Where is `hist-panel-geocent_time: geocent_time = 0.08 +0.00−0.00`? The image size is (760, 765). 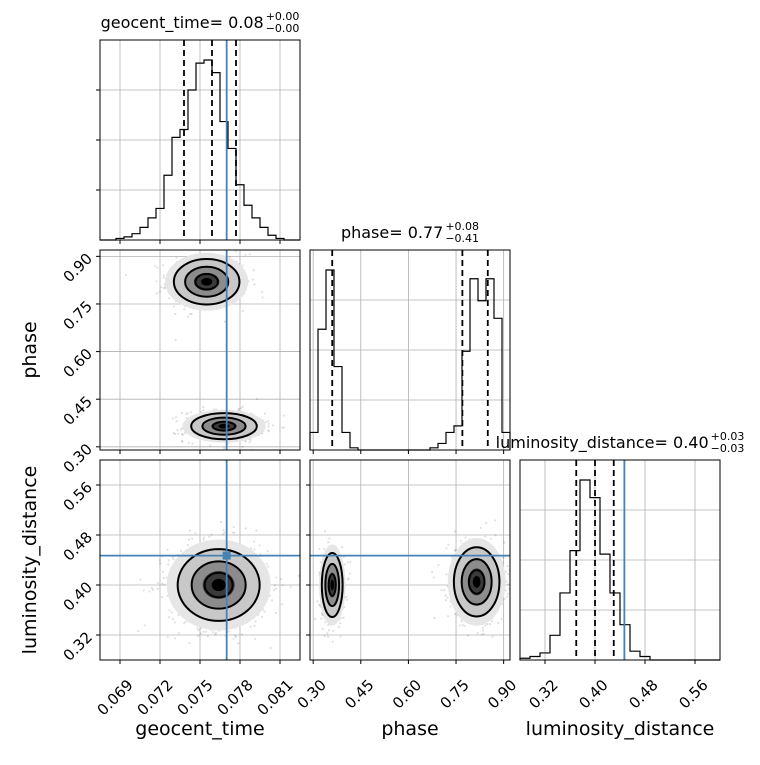 hist-panel-geocent_time: geocent_time = 0.08 +0.00−0.00 is located at coordinates (198, 127).